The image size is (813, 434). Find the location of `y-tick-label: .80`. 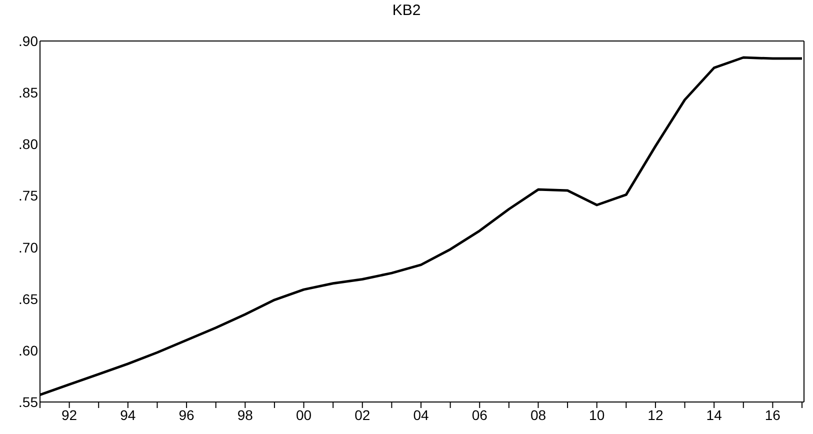

y-tick-label: .80 is located at coordinates (28, 144).